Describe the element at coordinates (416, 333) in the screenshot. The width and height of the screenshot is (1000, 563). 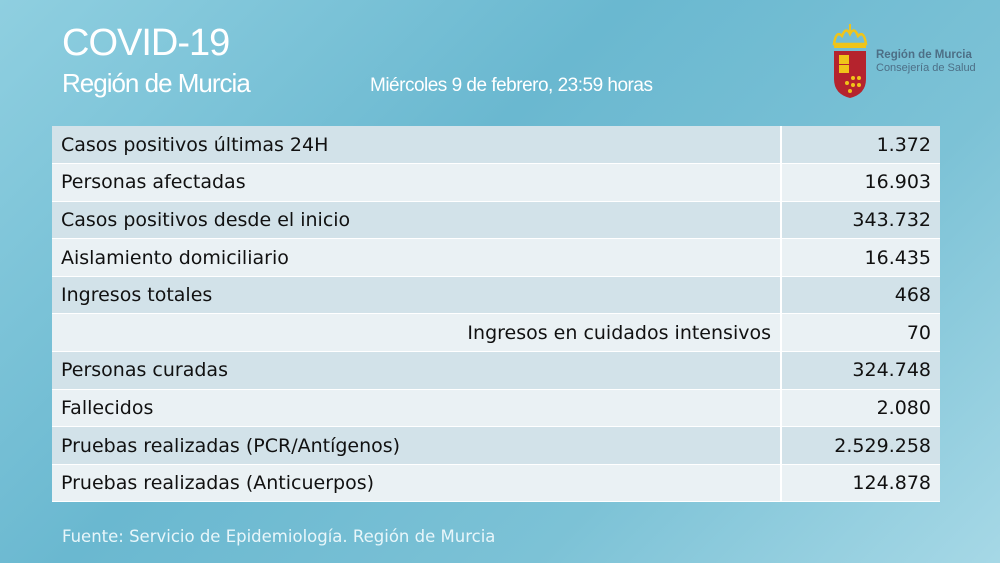
I see `row-label: Ingresos en cuidados intensivos` at that location.